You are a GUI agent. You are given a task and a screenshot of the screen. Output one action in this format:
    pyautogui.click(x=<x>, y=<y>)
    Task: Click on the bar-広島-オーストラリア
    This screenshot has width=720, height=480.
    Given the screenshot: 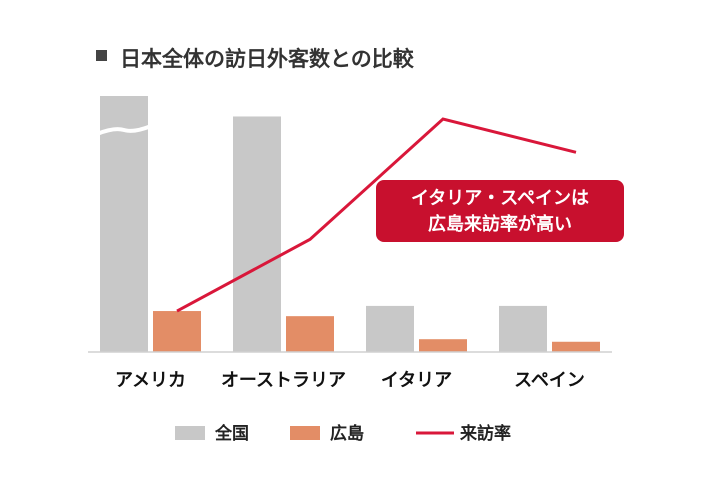 What is the action you would take?
    pyautogui.click(x=310, y=334)
    